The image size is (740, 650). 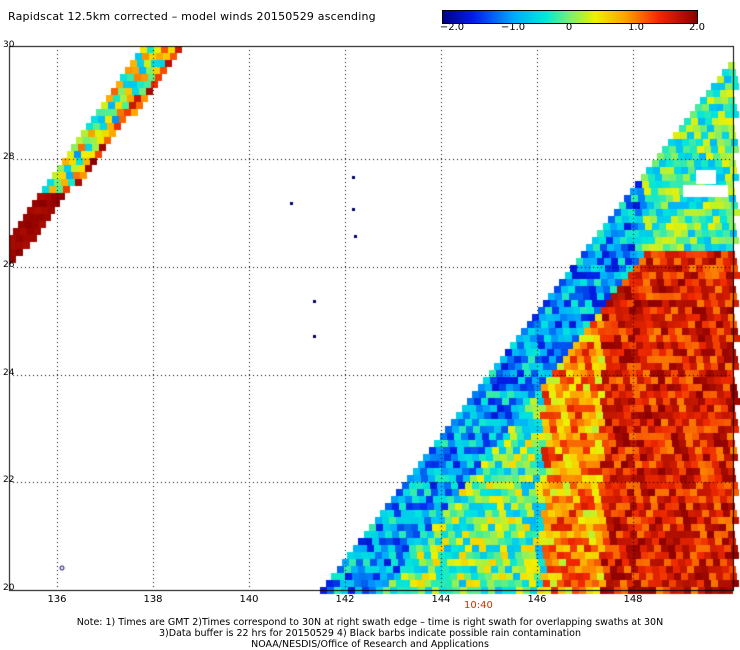 I want to click on x-tick-140: 140, so click(x=249, y=599).